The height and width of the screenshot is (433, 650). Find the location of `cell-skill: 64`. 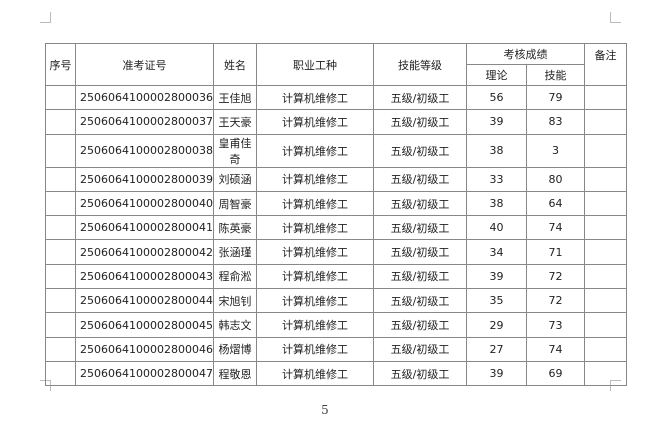

cell-skill: 64 is located at coordinates (555, 203).